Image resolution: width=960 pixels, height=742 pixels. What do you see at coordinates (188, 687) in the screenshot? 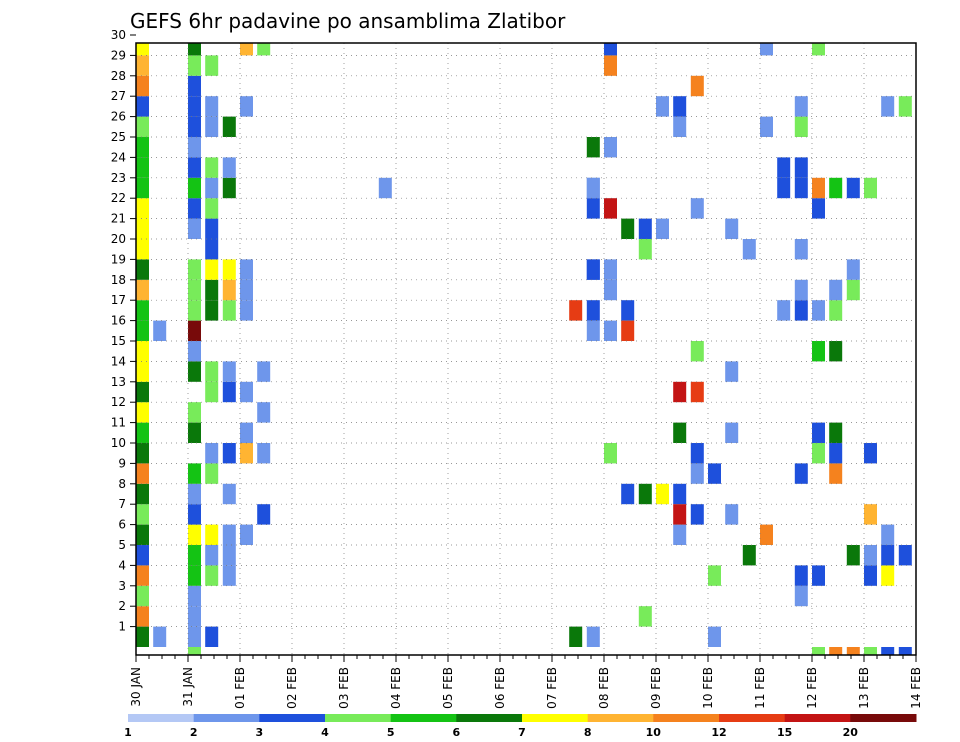
I see `x-tick-label: 31 JAN` at bounding box center [188, 687].